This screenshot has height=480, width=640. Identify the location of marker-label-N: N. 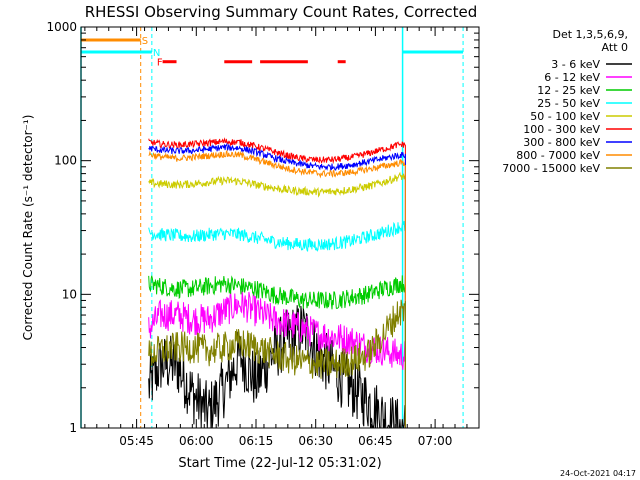
(156, 53).